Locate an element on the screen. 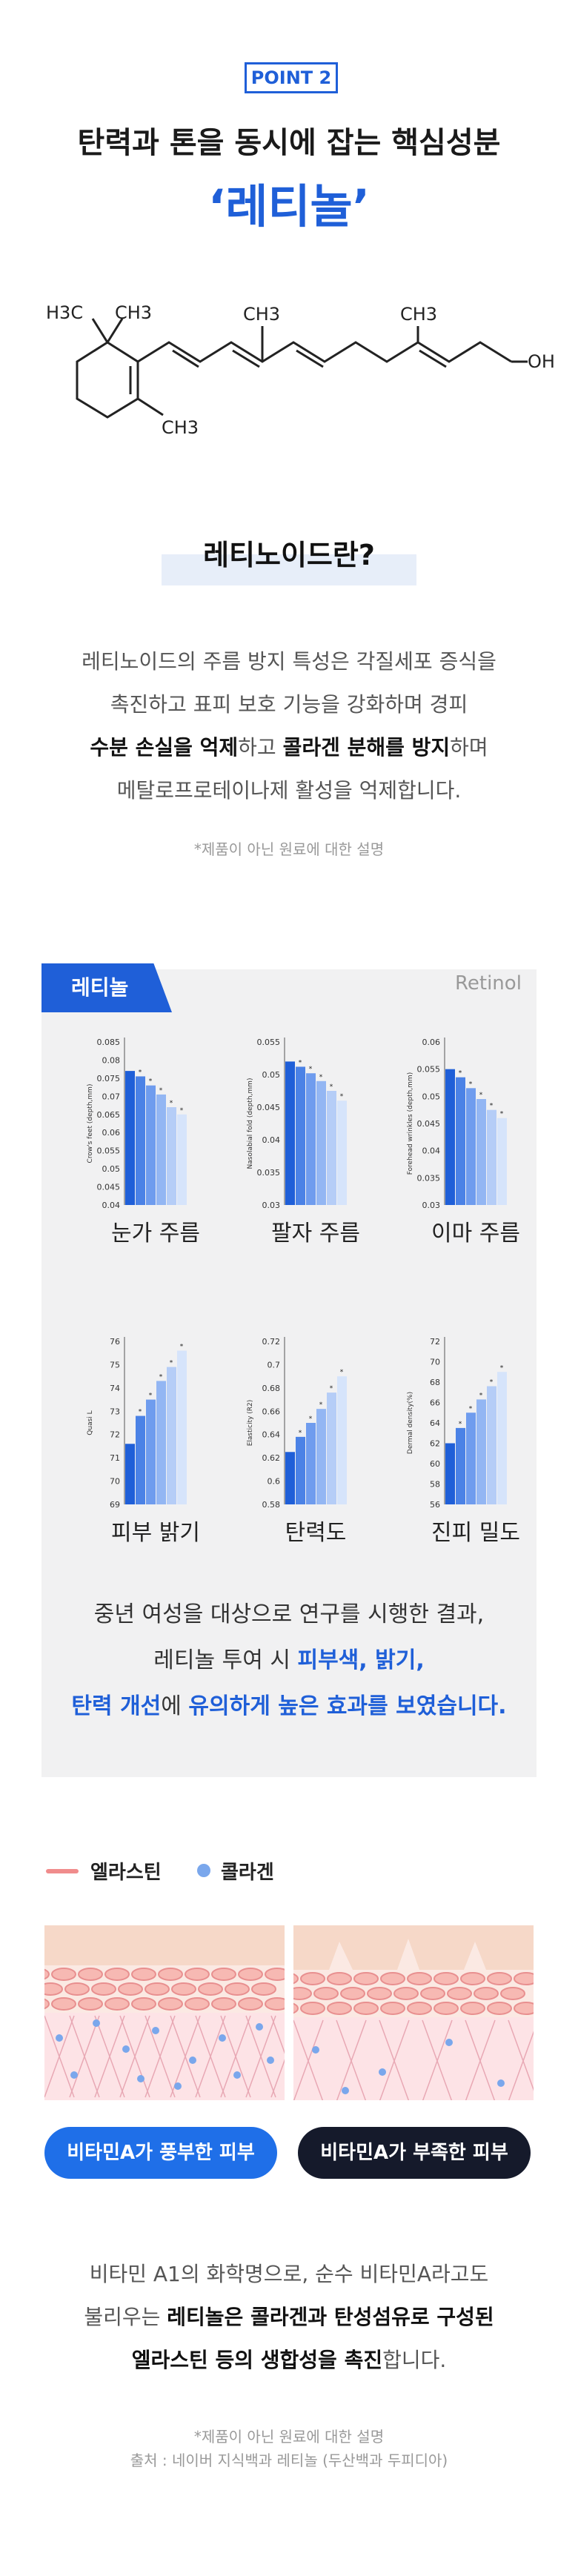 The image size is (578, 2576). chart-tick-label: 60 is located at coordinates (435, 1464).